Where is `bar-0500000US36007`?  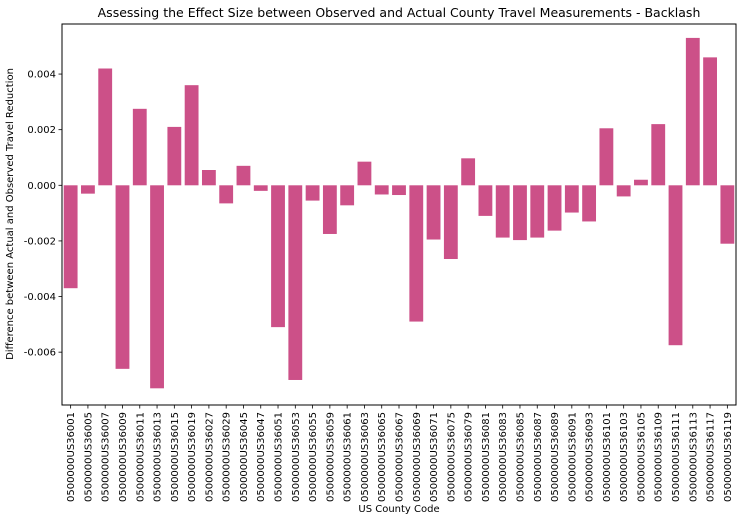
bar-0500000US36007 is located at coordinates (105, 127).